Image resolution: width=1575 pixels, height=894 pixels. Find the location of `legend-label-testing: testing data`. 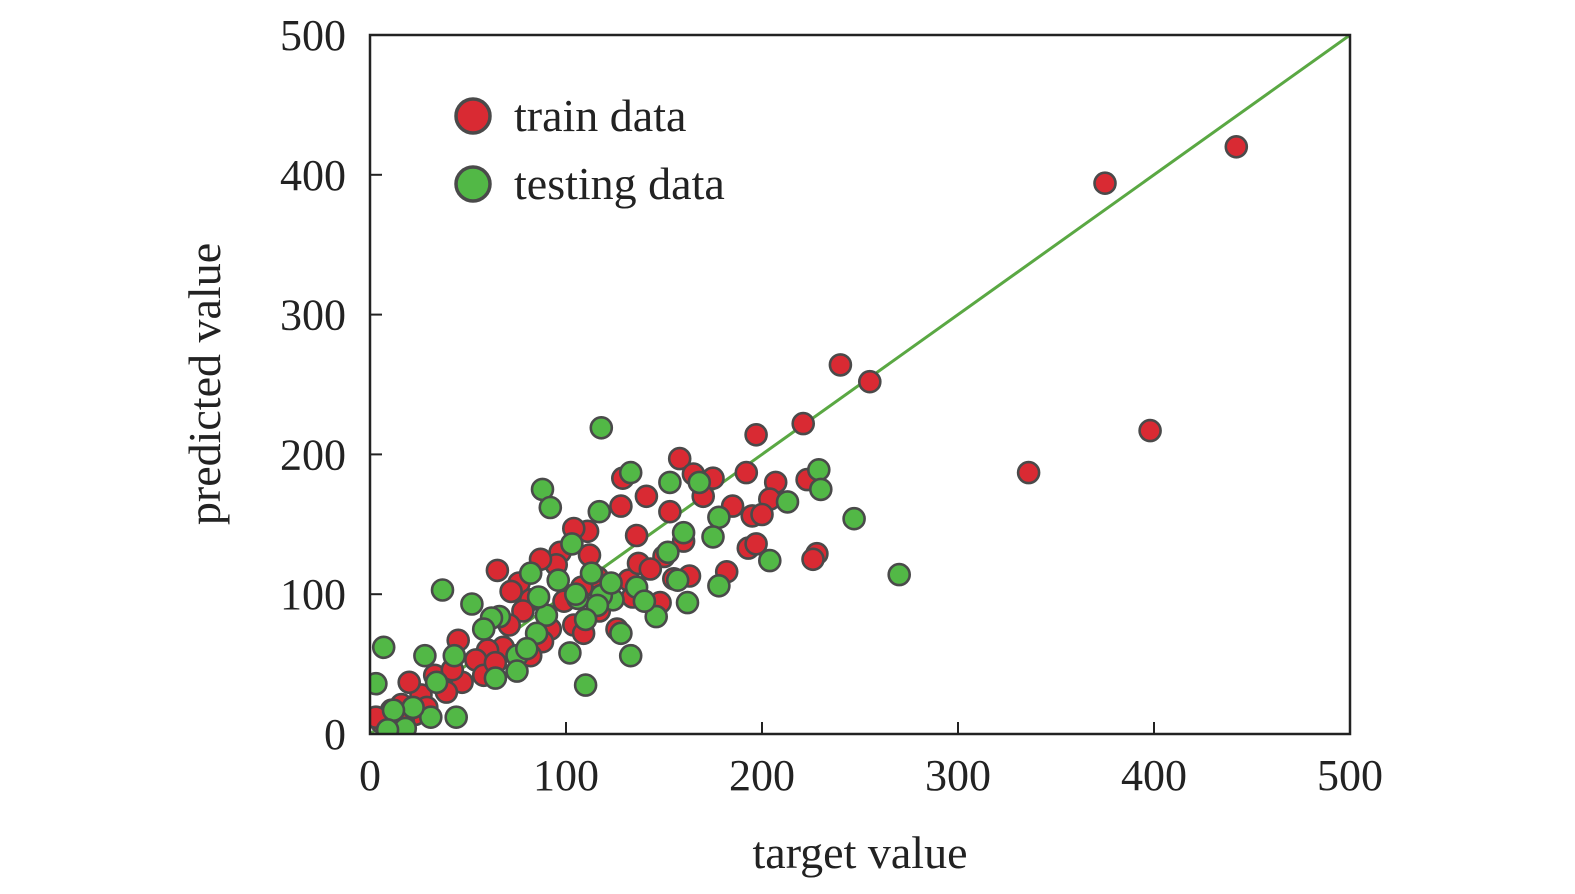

legend-label-testing: testing data is located at coordinates (619, 183).